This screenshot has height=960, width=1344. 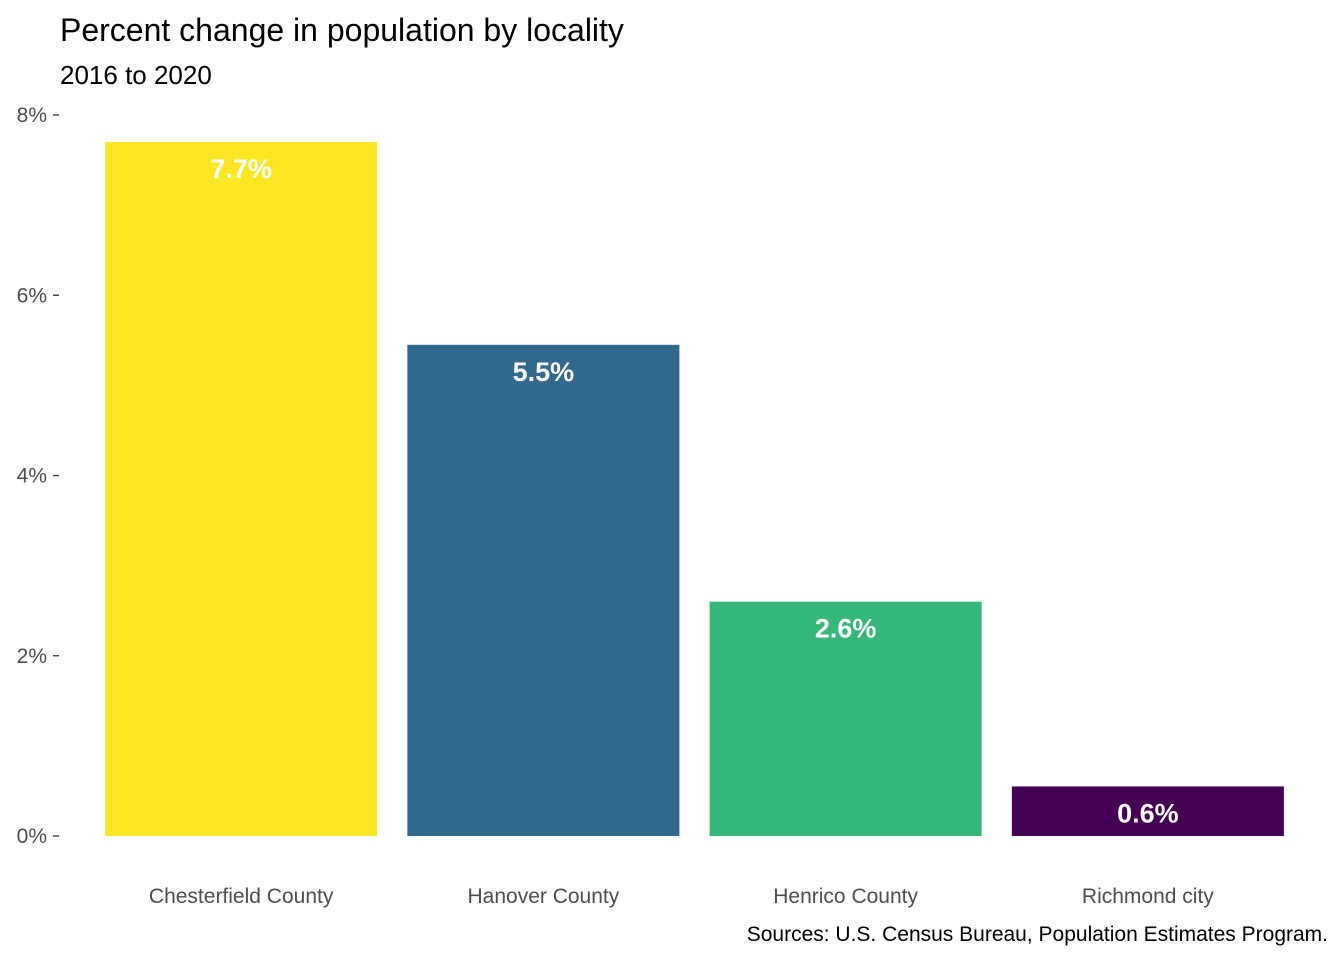 I want to click on bar-data-label: 2.6%, so click(x=846, y=629).